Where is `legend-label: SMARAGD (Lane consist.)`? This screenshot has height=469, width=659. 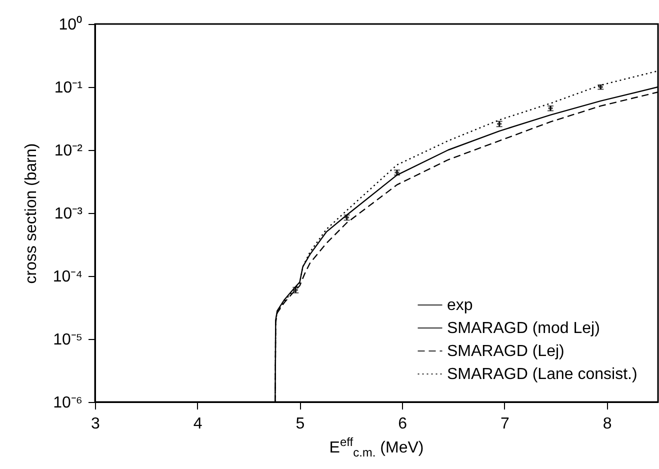
legend-label: SMARAGD (Lane consist.) is located at coordinates (542, 374).